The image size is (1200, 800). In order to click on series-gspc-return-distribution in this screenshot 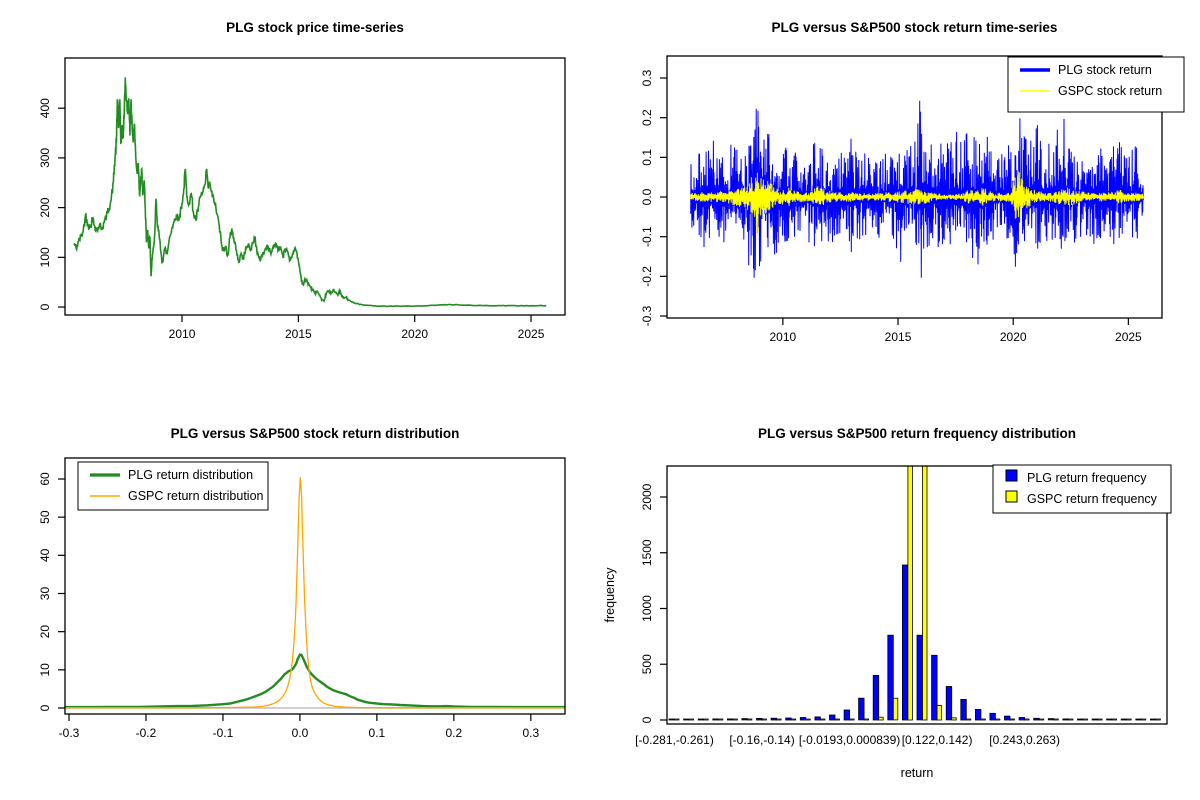, I will do `click(315, 593)`.